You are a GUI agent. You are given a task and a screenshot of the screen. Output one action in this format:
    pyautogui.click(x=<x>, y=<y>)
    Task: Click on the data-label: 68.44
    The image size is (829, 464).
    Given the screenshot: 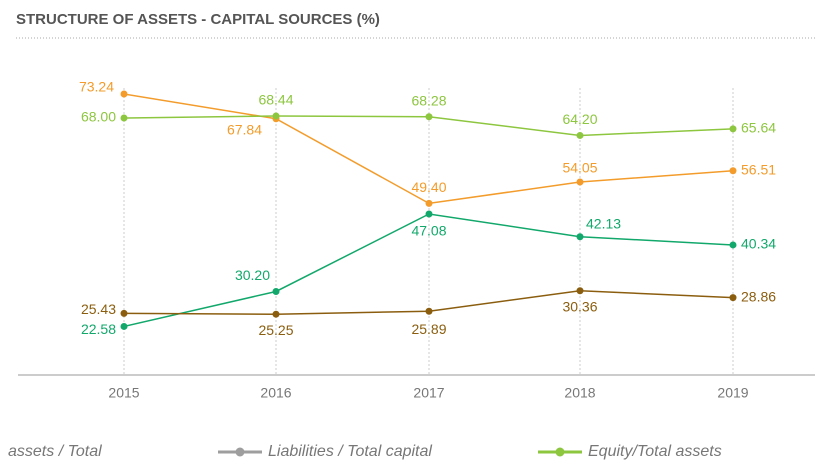 What is the action you would take?
    pyautogui.click(x=275, y=100)
    